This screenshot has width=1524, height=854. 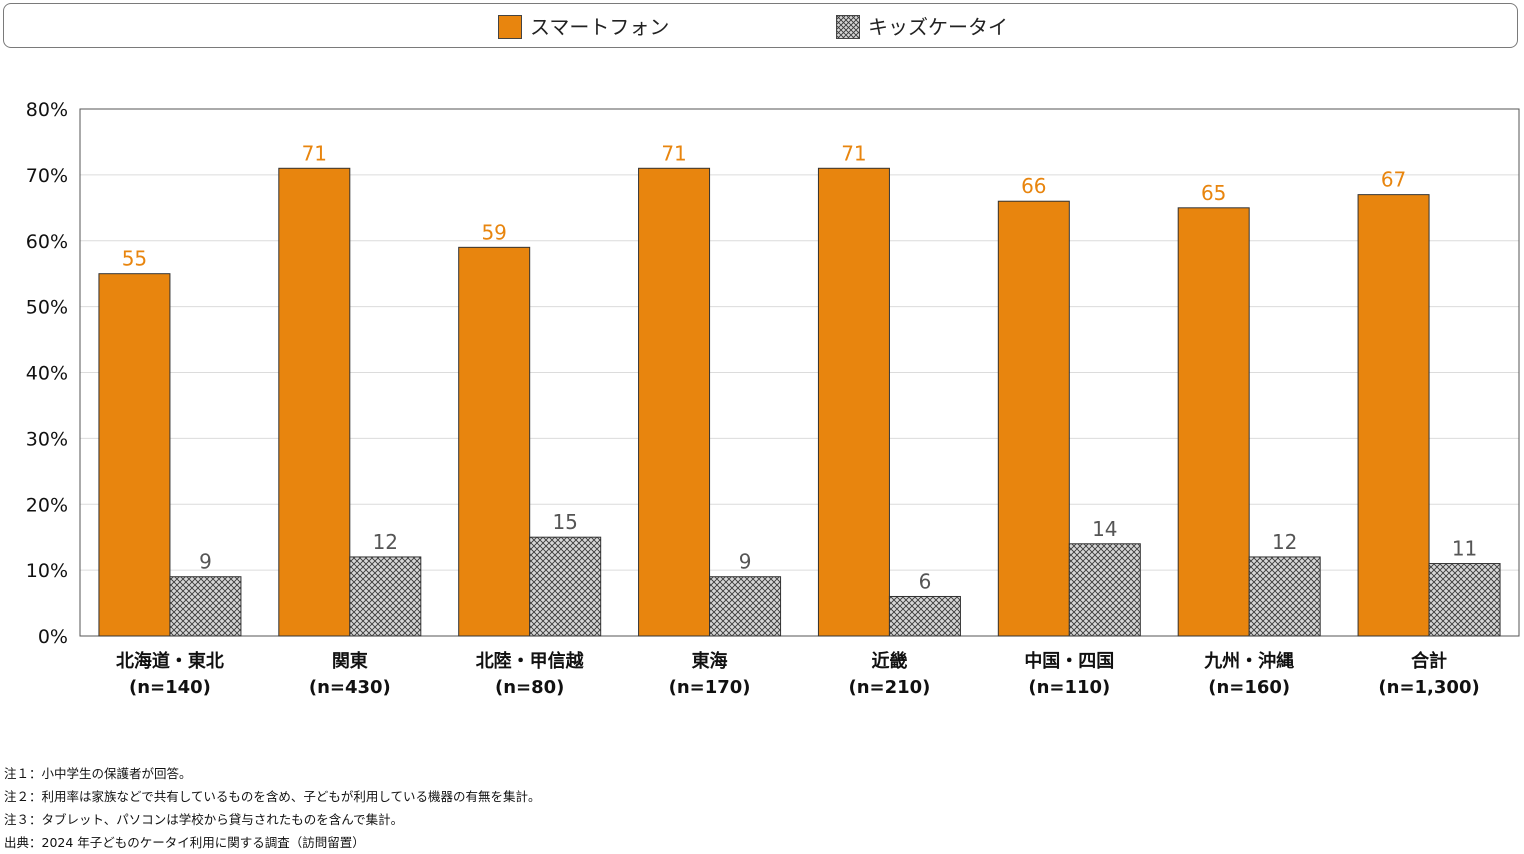 I want to click on value-label-kids-phone-7: 11, so click(x=1464, y=549).